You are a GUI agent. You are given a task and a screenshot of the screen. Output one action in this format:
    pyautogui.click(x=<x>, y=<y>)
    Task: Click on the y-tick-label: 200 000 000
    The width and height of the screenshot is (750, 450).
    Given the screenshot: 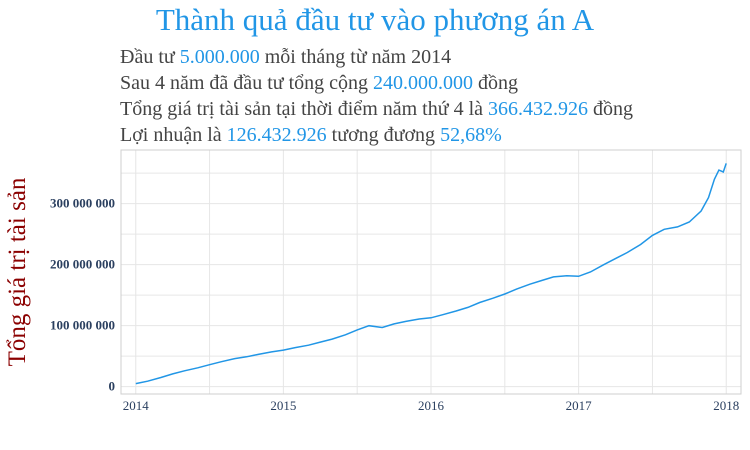 What is the action you would take?
    pyautogui.click(x=82, y=264)
    